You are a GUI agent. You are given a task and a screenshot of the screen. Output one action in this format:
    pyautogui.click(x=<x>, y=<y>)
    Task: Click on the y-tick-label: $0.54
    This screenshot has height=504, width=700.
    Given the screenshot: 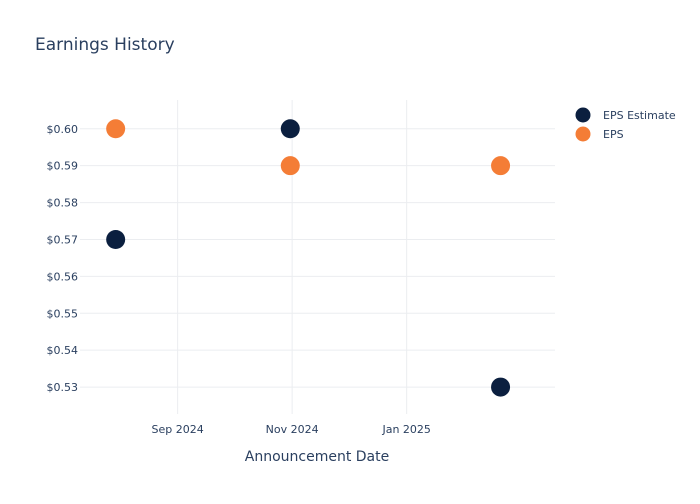 What is the action you would take?
    pyautogui.click(x=63, y=350)
    